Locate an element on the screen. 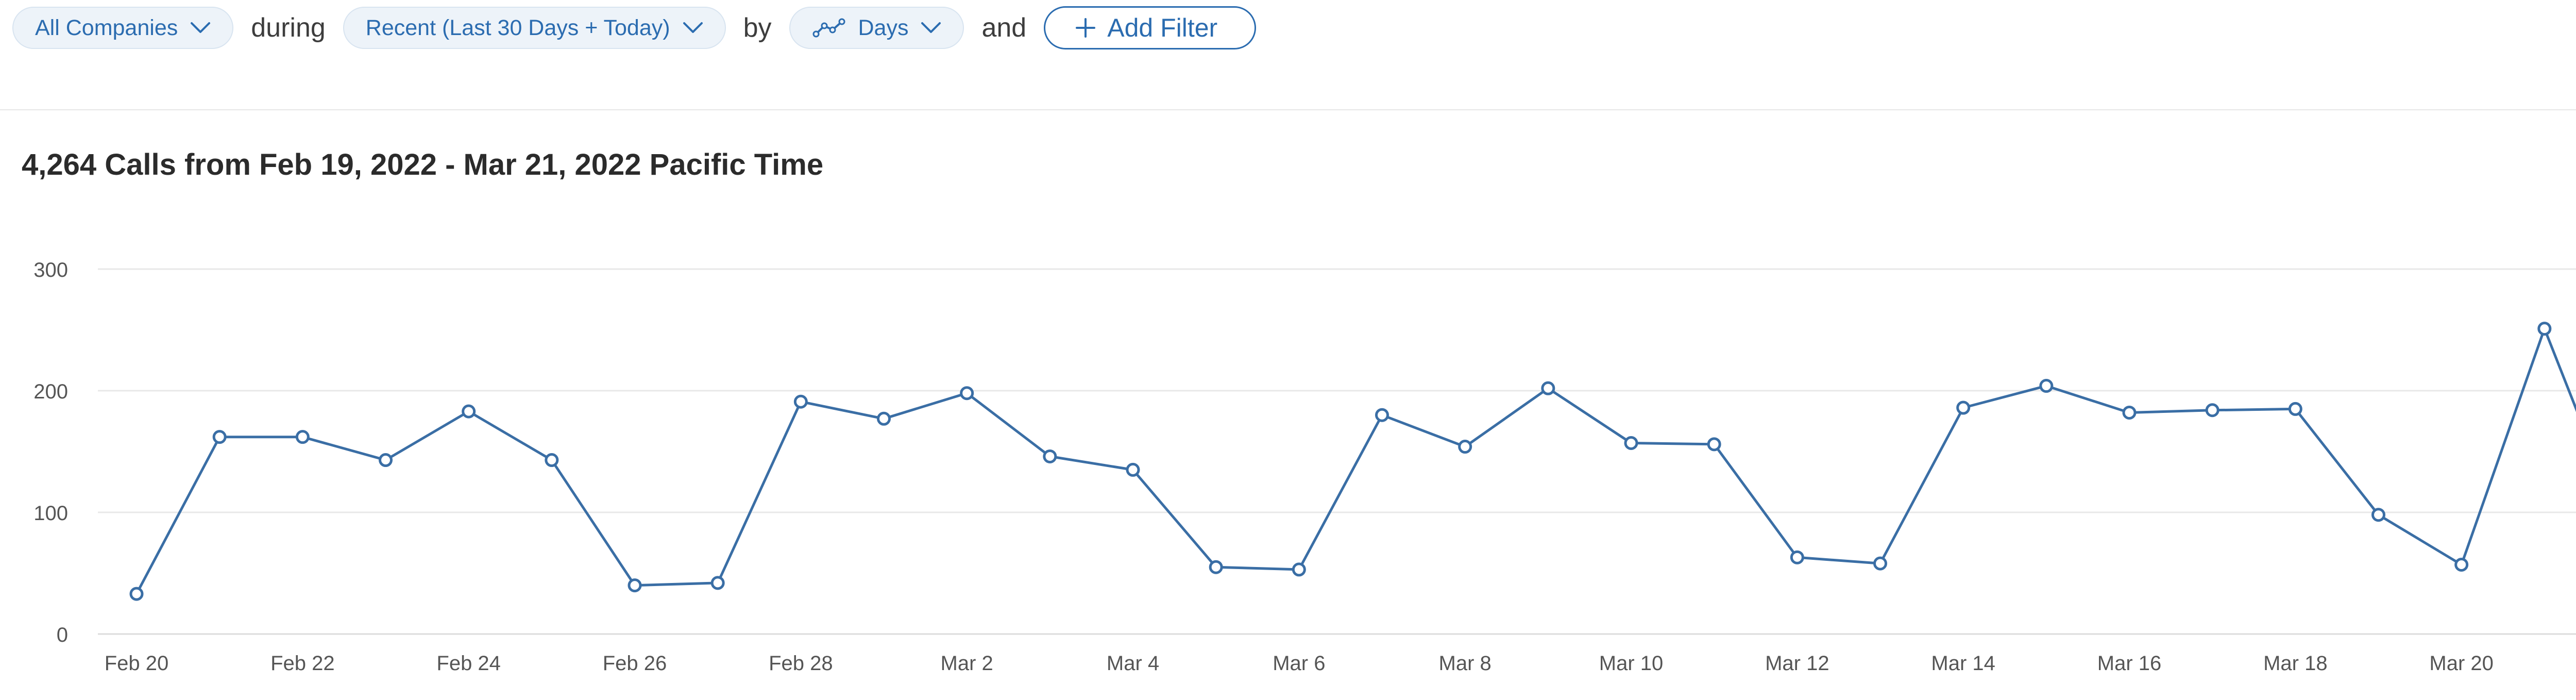  x-tick-label: Mar 10 is located at coordinates (1631, 663).